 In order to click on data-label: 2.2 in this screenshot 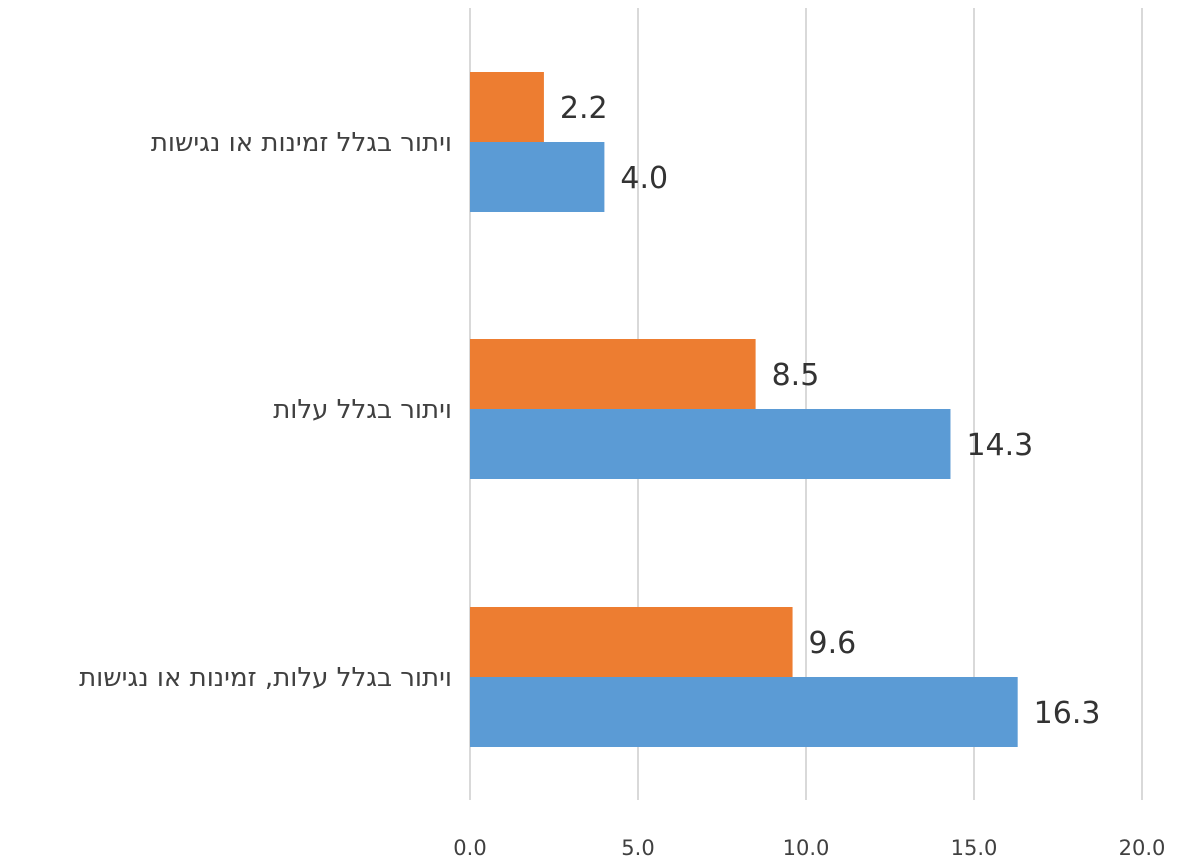, I will do `click(584, 108)`.